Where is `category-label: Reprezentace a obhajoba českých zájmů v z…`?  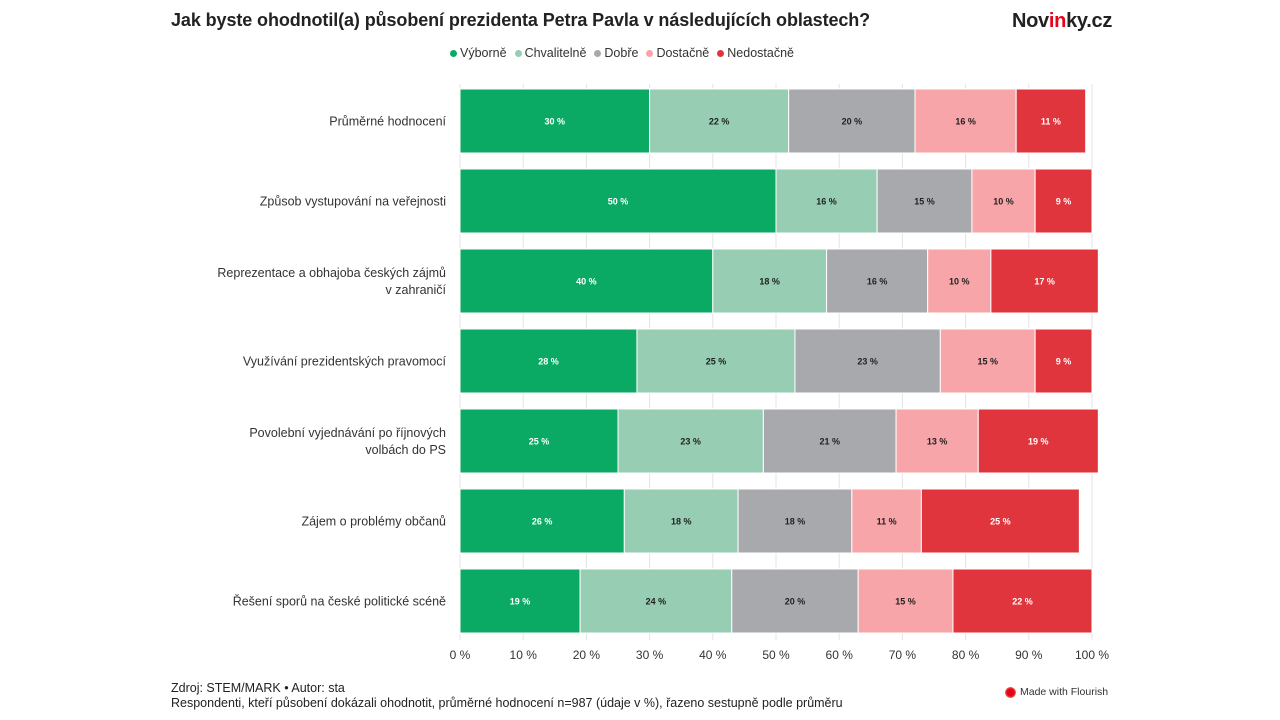
category-label: Reprezentace a obhajoba českých zájmů v z… is located at coordinates (331, 281).